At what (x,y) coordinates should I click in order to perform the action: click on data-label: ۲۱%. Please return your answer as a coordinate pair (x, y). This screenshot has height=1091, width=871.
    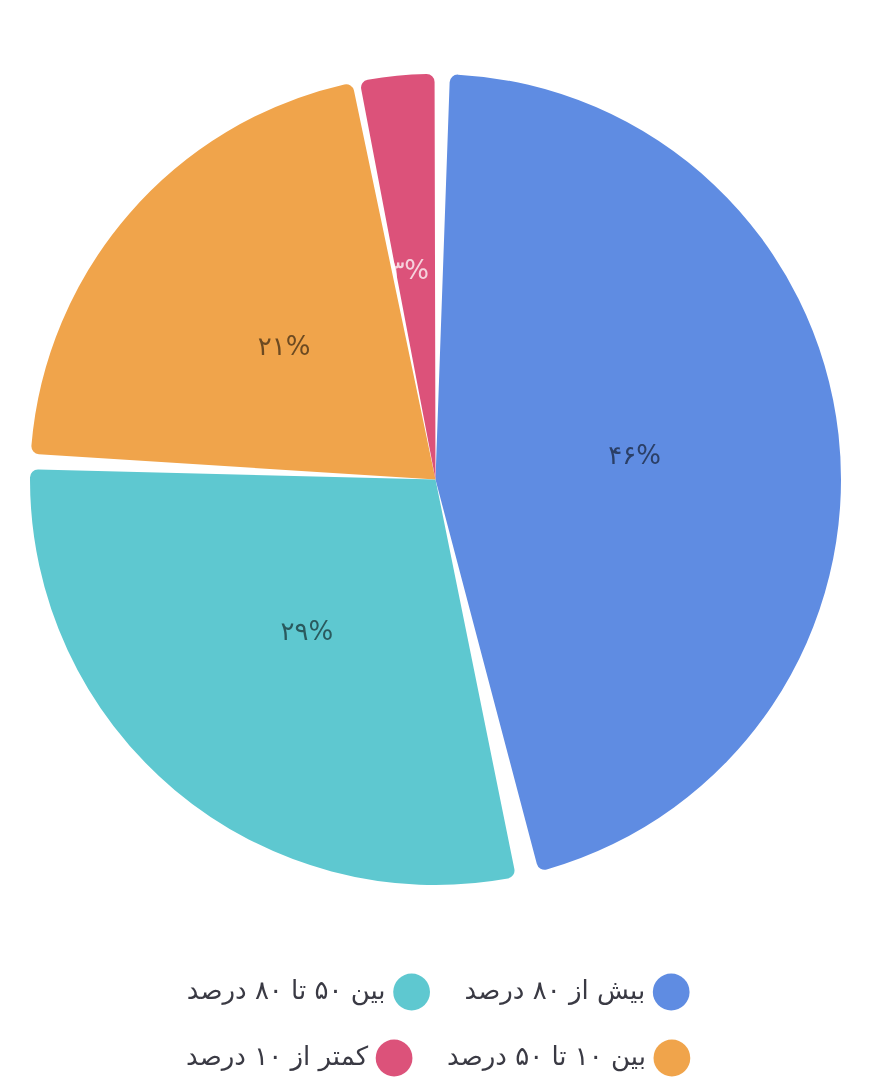
    Looking at the image, I should click on (284, 346).